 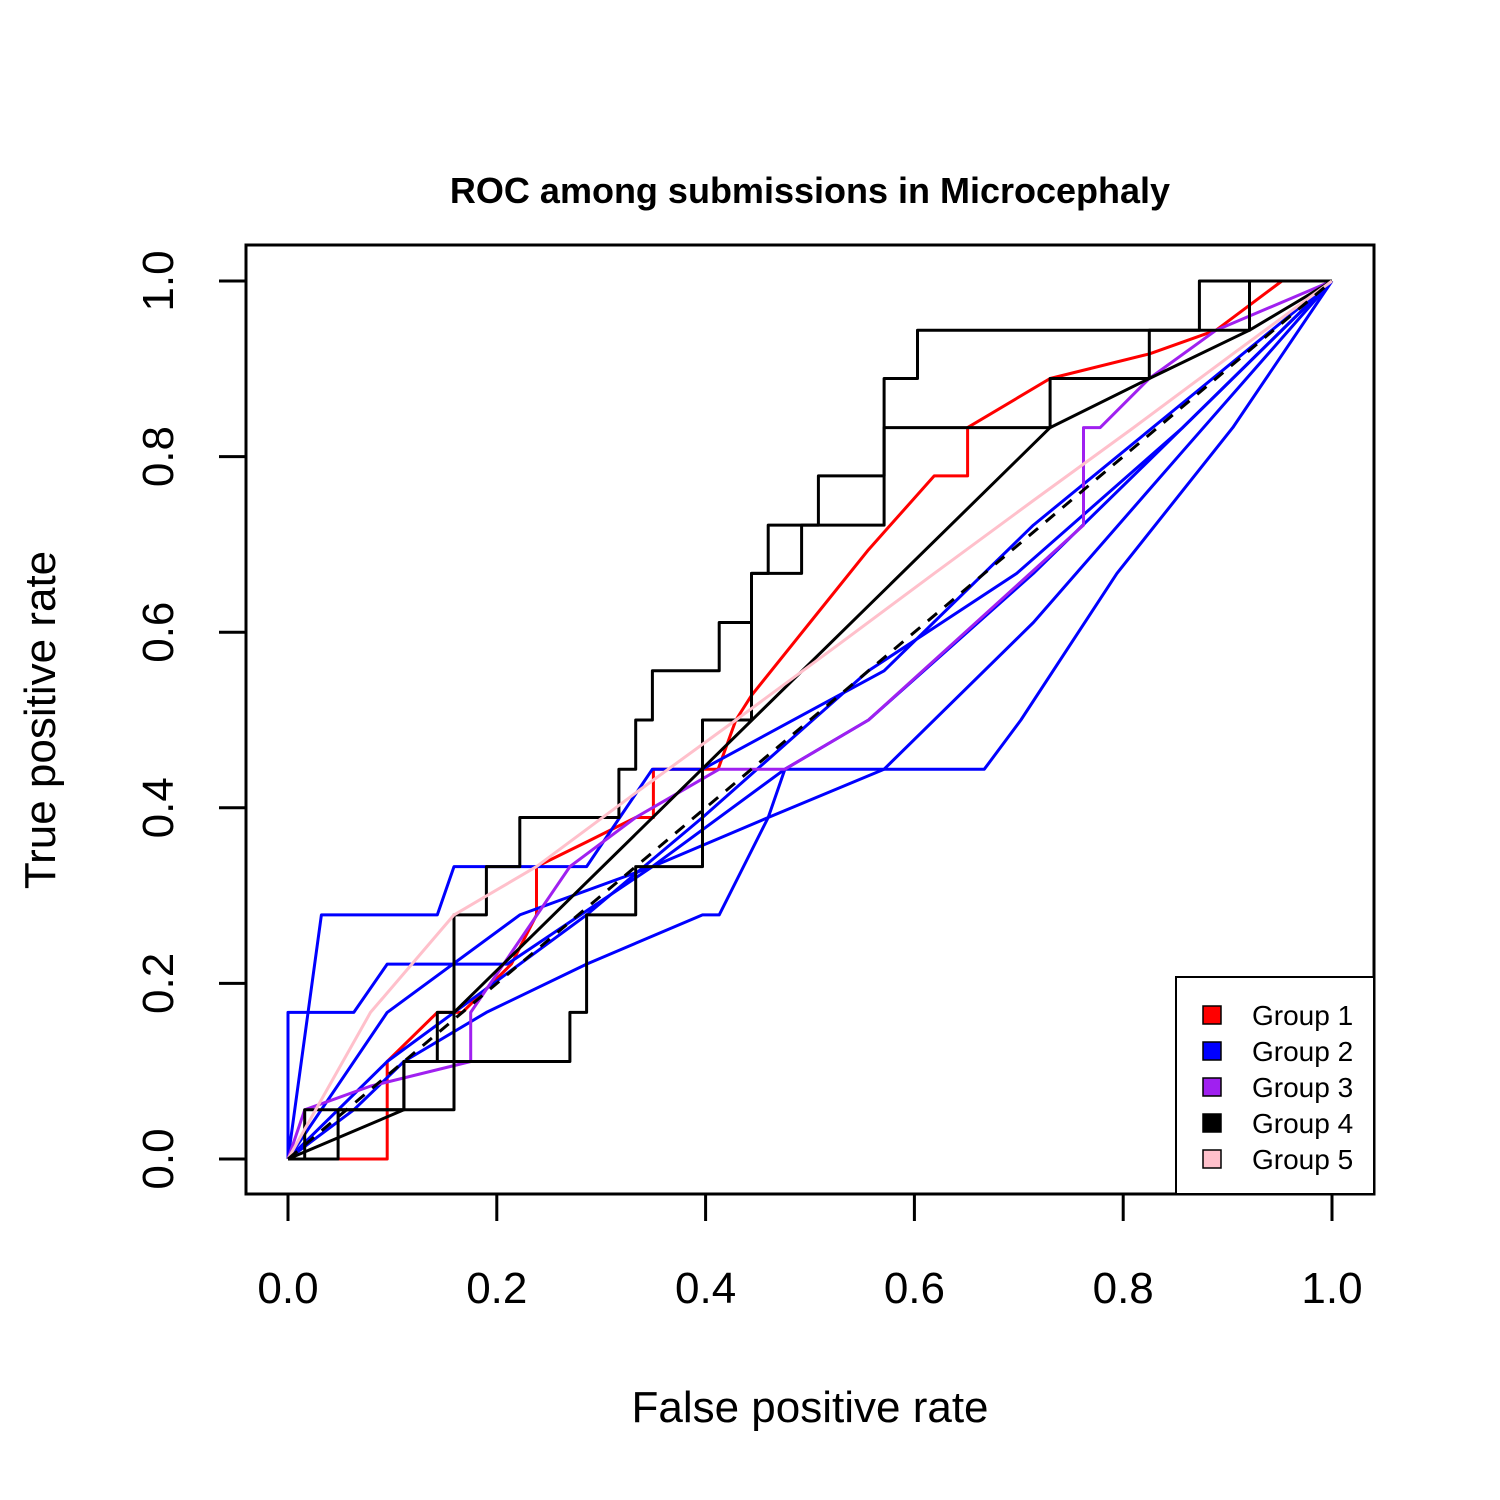 I want to click on x-axis: 0.0 0.2 0.4 0.6 0.8 1.0, so click(x=810, y=1252).